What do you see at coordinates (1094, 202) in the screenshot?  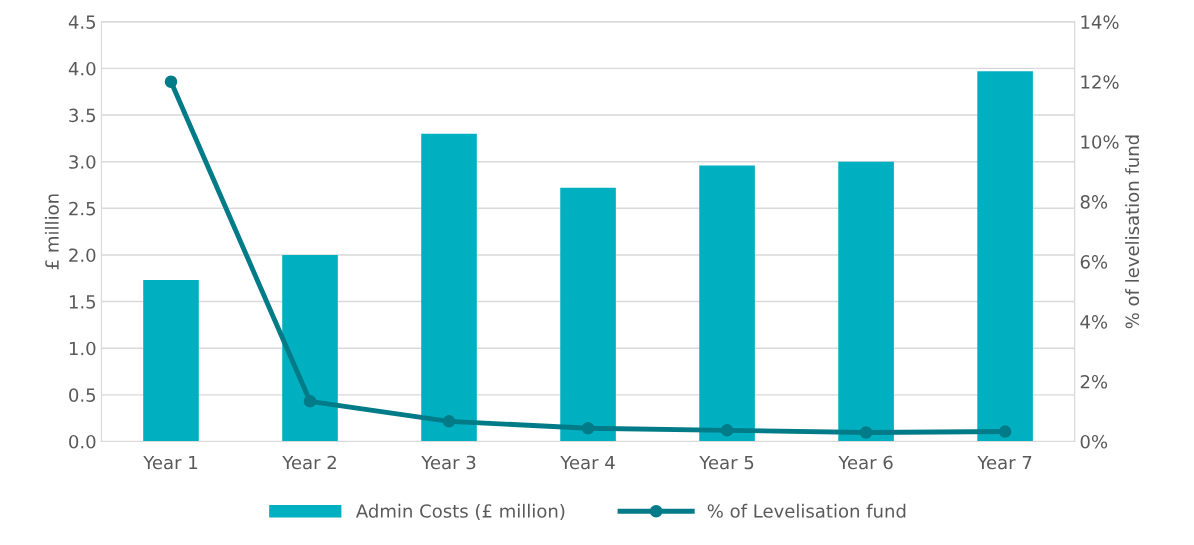 I see `y2-tick-label: 8%` at bounding box center [1094, 202].